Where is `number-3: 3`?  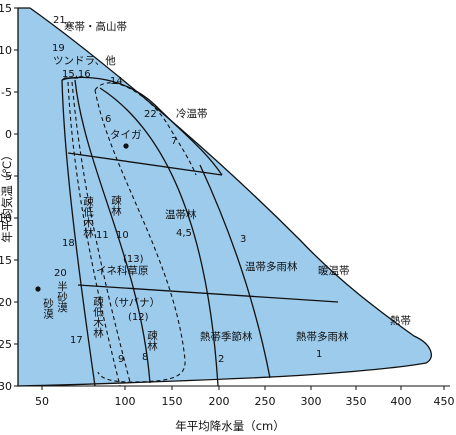
number-3: 3 is located at coordinates (243, 239).